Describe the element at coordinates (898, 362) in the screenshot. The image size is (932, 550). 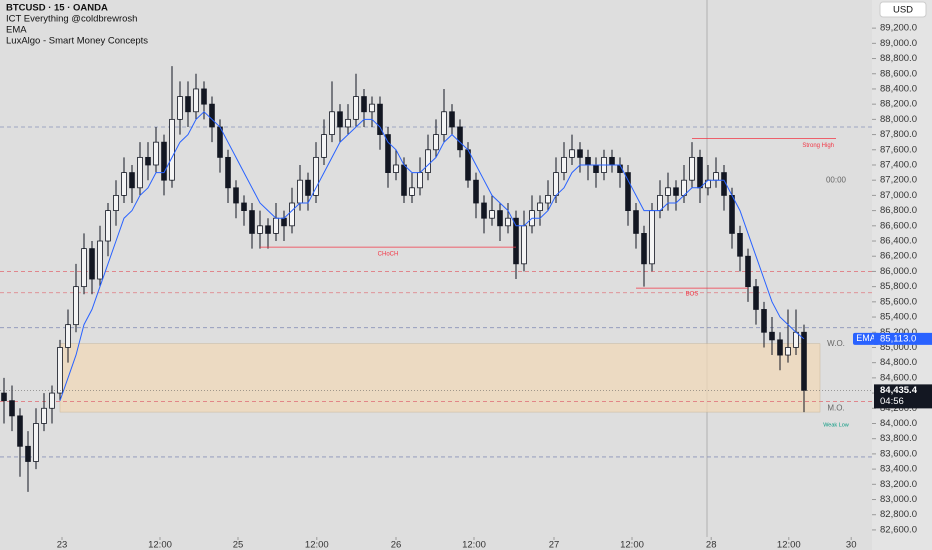
I see `y-tick-label: 84,800.0` at that location.